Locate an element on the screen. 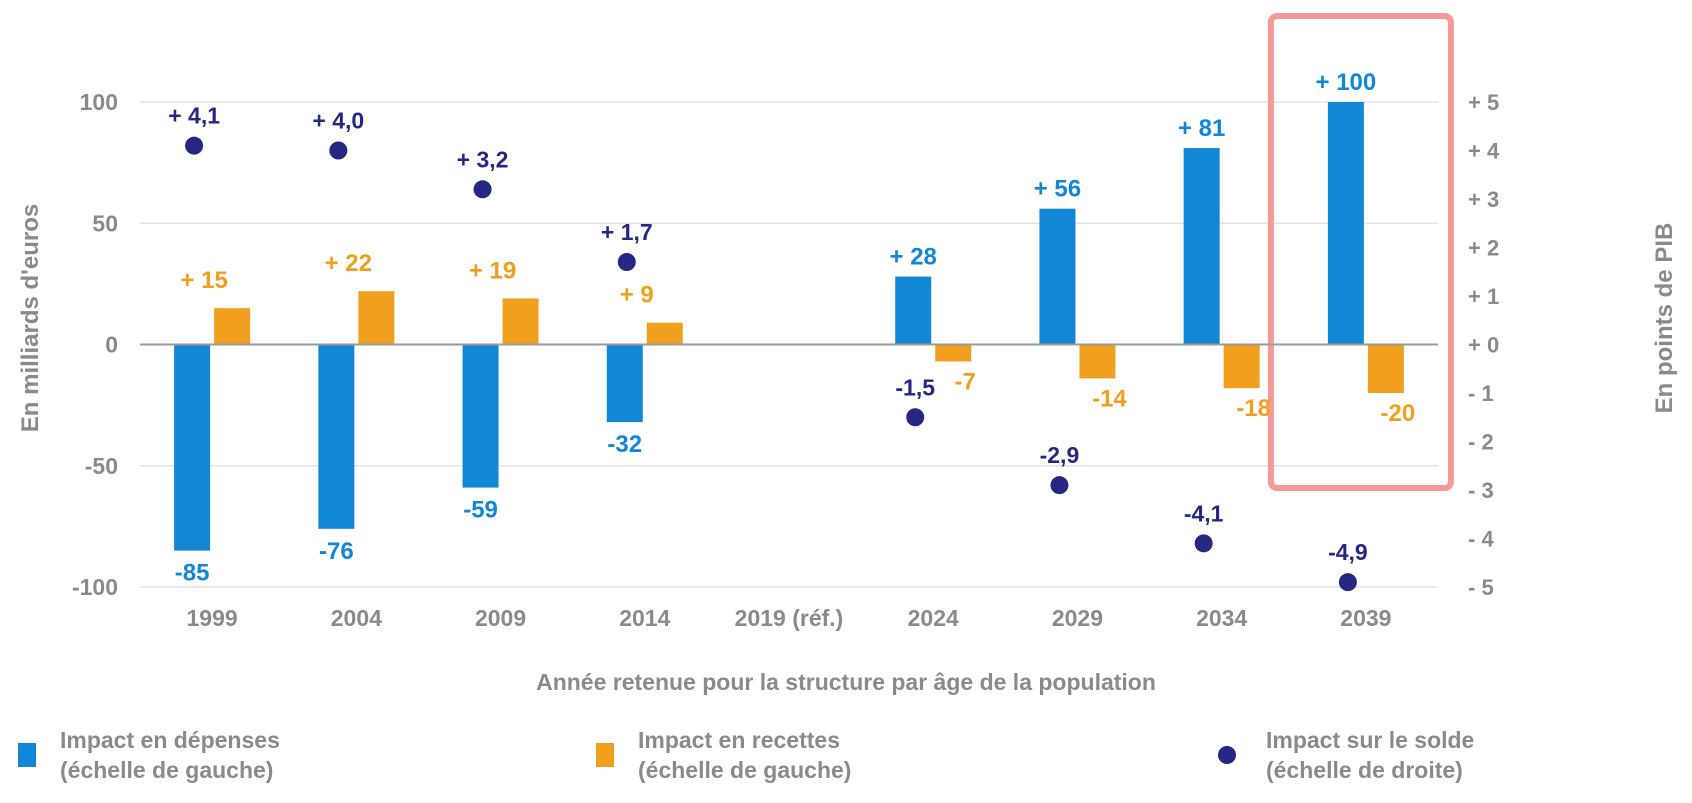  x-tick-label: 2014 is located at coordinates (644, 618).